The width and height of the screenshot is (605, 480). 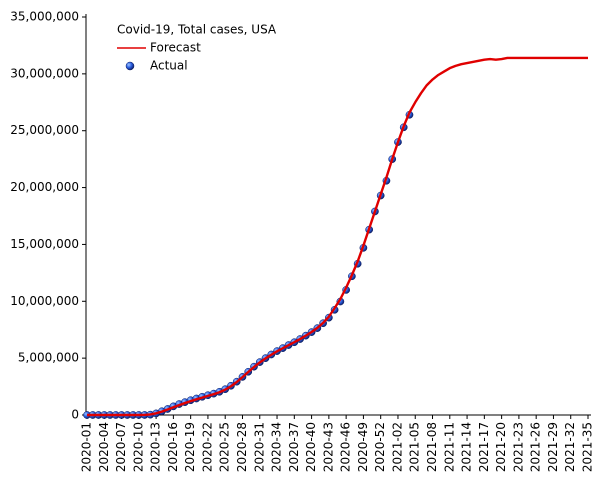 I want to click on x-tick-label: 2020-40, so click(x=311, y=447).